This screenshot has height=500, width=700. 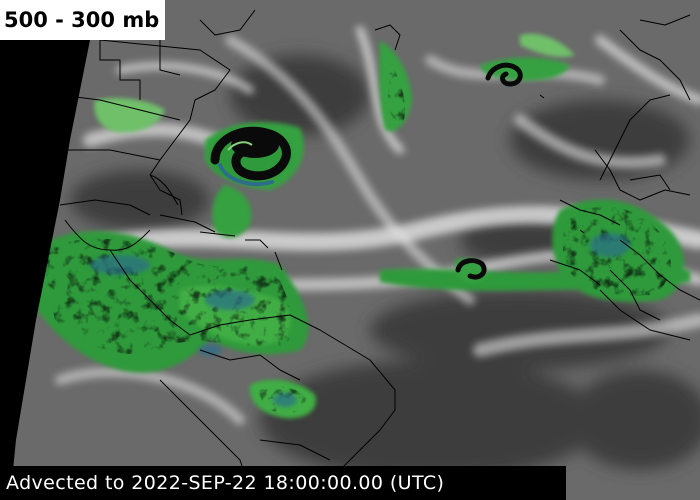 I want to click on minor-swirls, so click(x=489, y=171).